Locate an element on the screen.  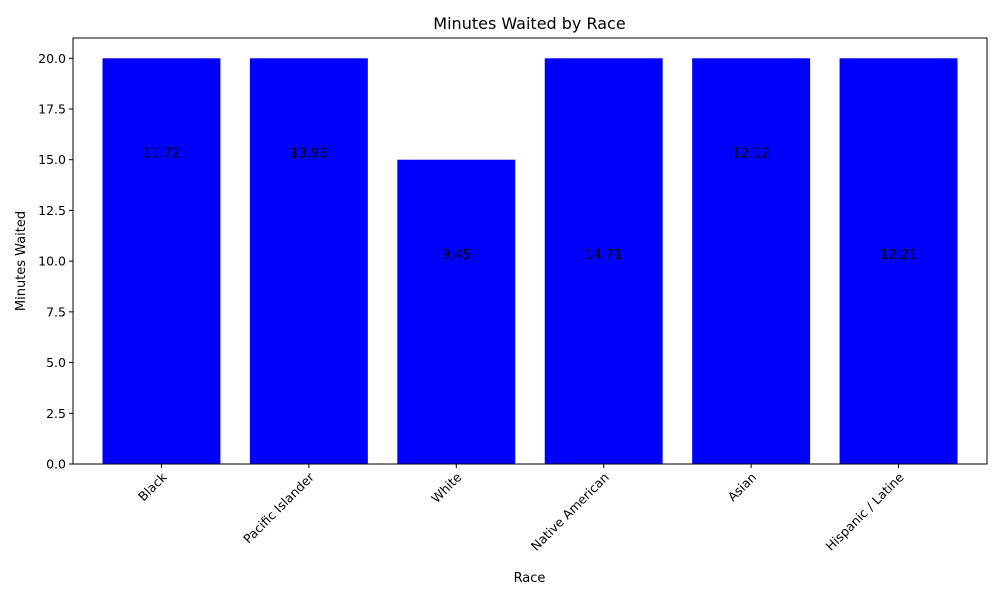
y-tick-label: 7.5 is located at coordinates (56, 311).